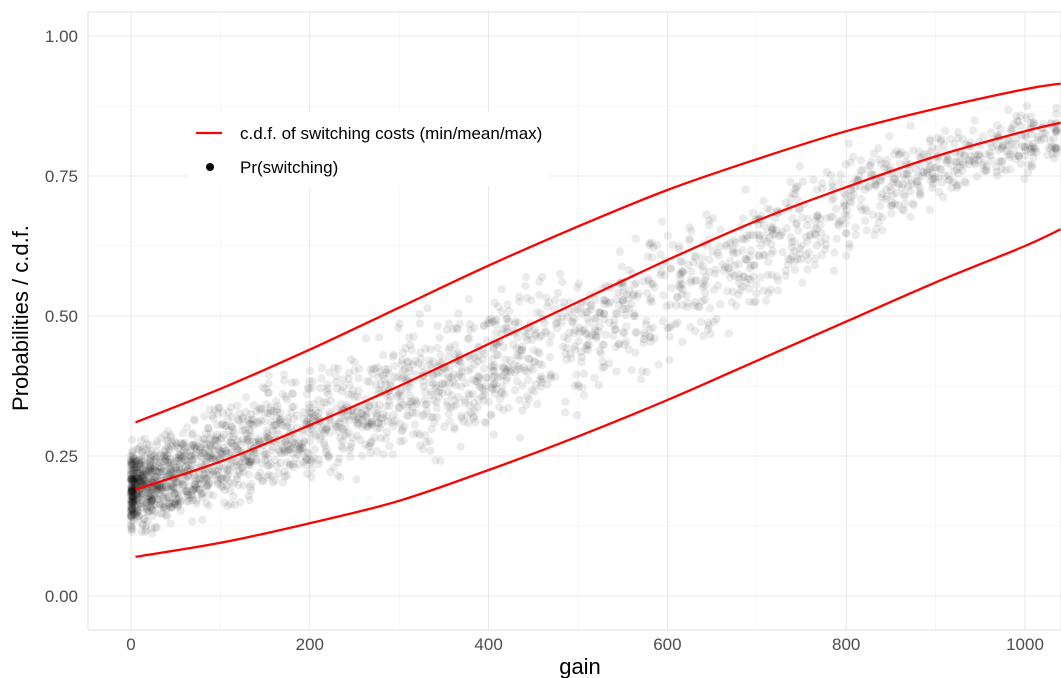  Describe the element at coordinates (310, 644) in the screenshot. I see `x-tick-label: 200` at that location.